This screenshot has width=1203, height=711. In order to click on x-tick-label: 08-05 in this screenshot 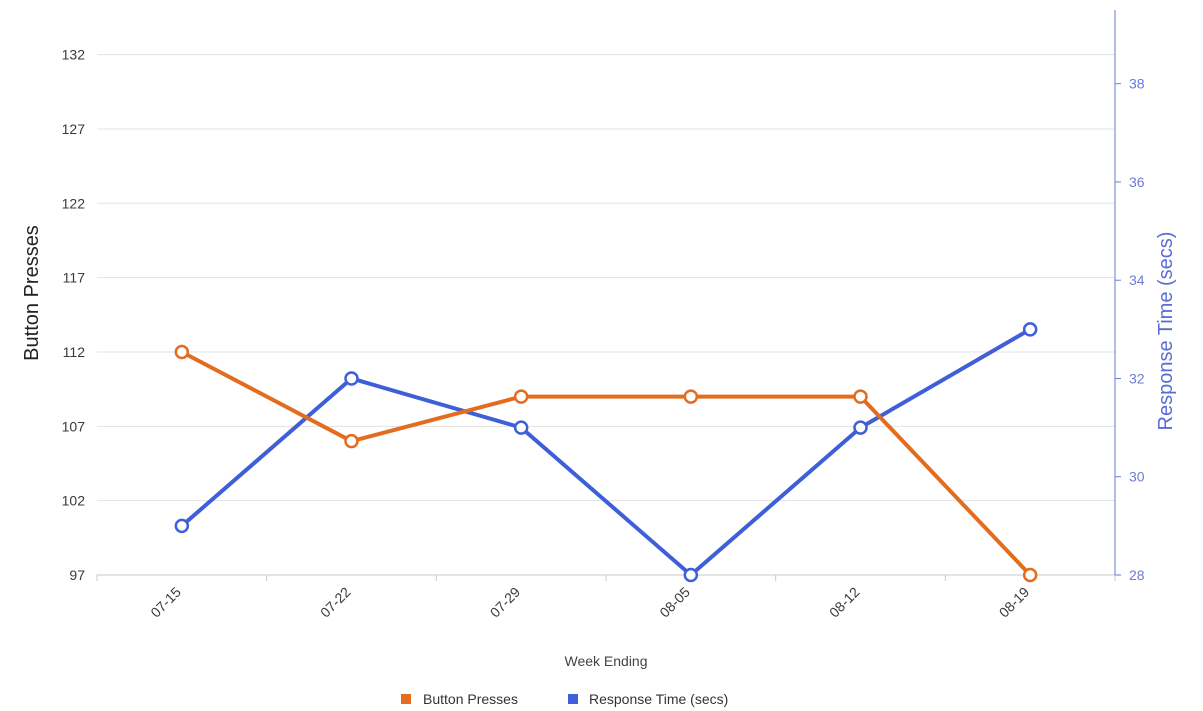, I will do `click(674, 602)`.